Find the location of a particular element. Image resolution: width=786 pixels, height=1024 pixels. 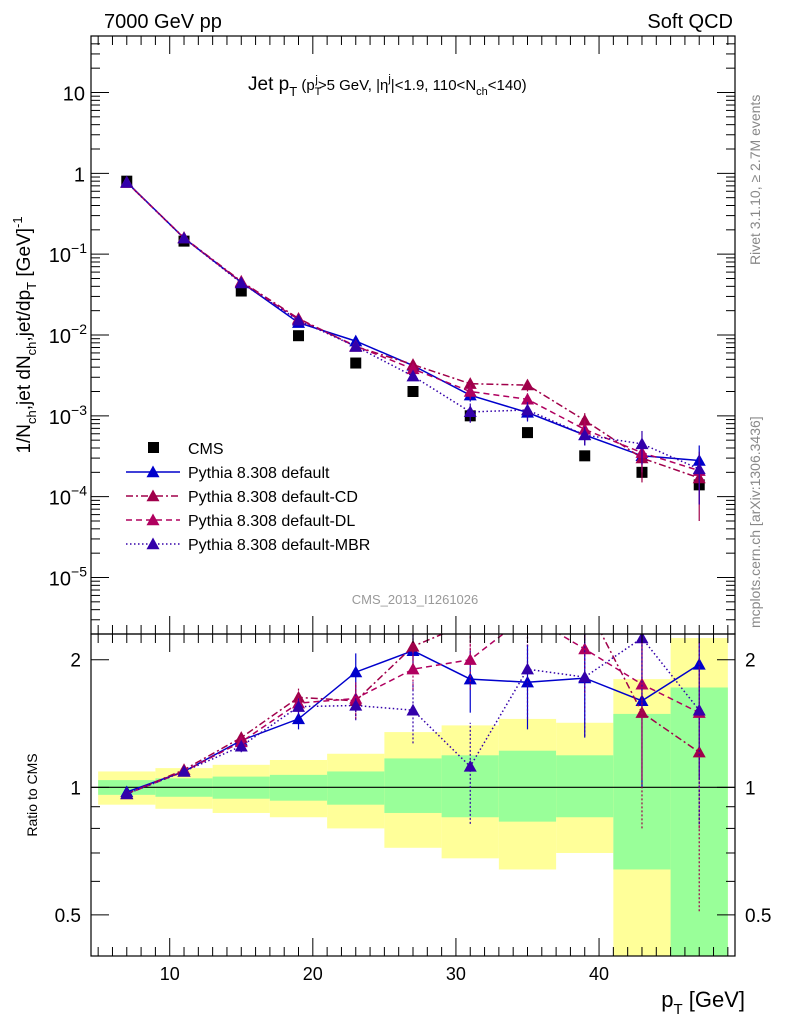

y-tick-label: 10⁻¹ is located at coordinates (68, 253).